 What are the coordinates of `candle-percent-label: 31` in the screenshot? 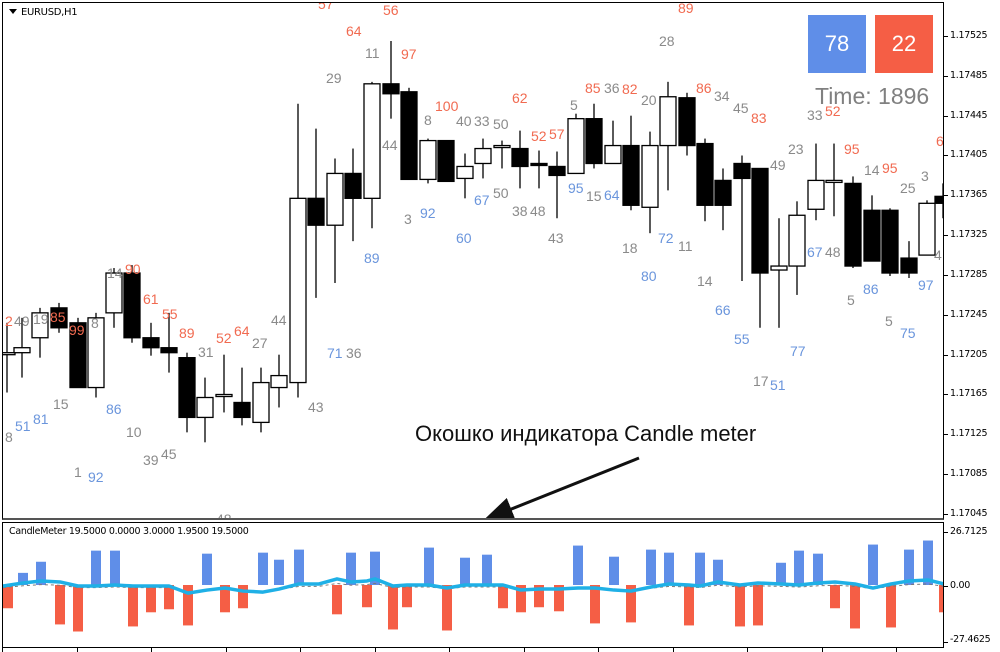 It's located at (206, 352).